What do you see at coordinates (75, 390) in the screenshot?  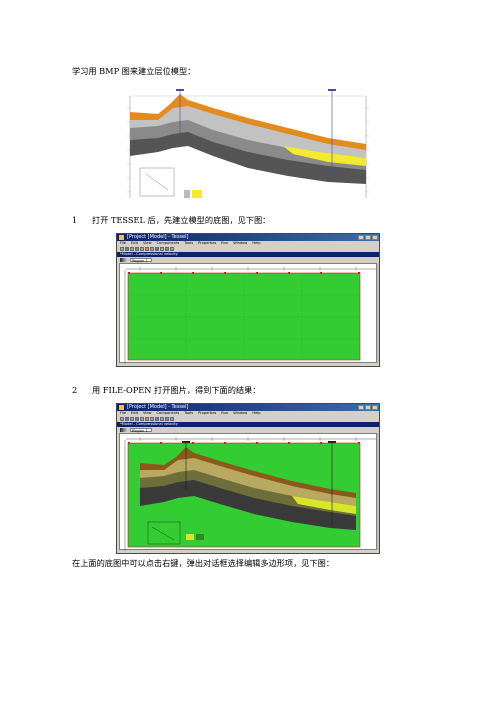 I see `step-2-number: 2` at bounding box center [75, 390].